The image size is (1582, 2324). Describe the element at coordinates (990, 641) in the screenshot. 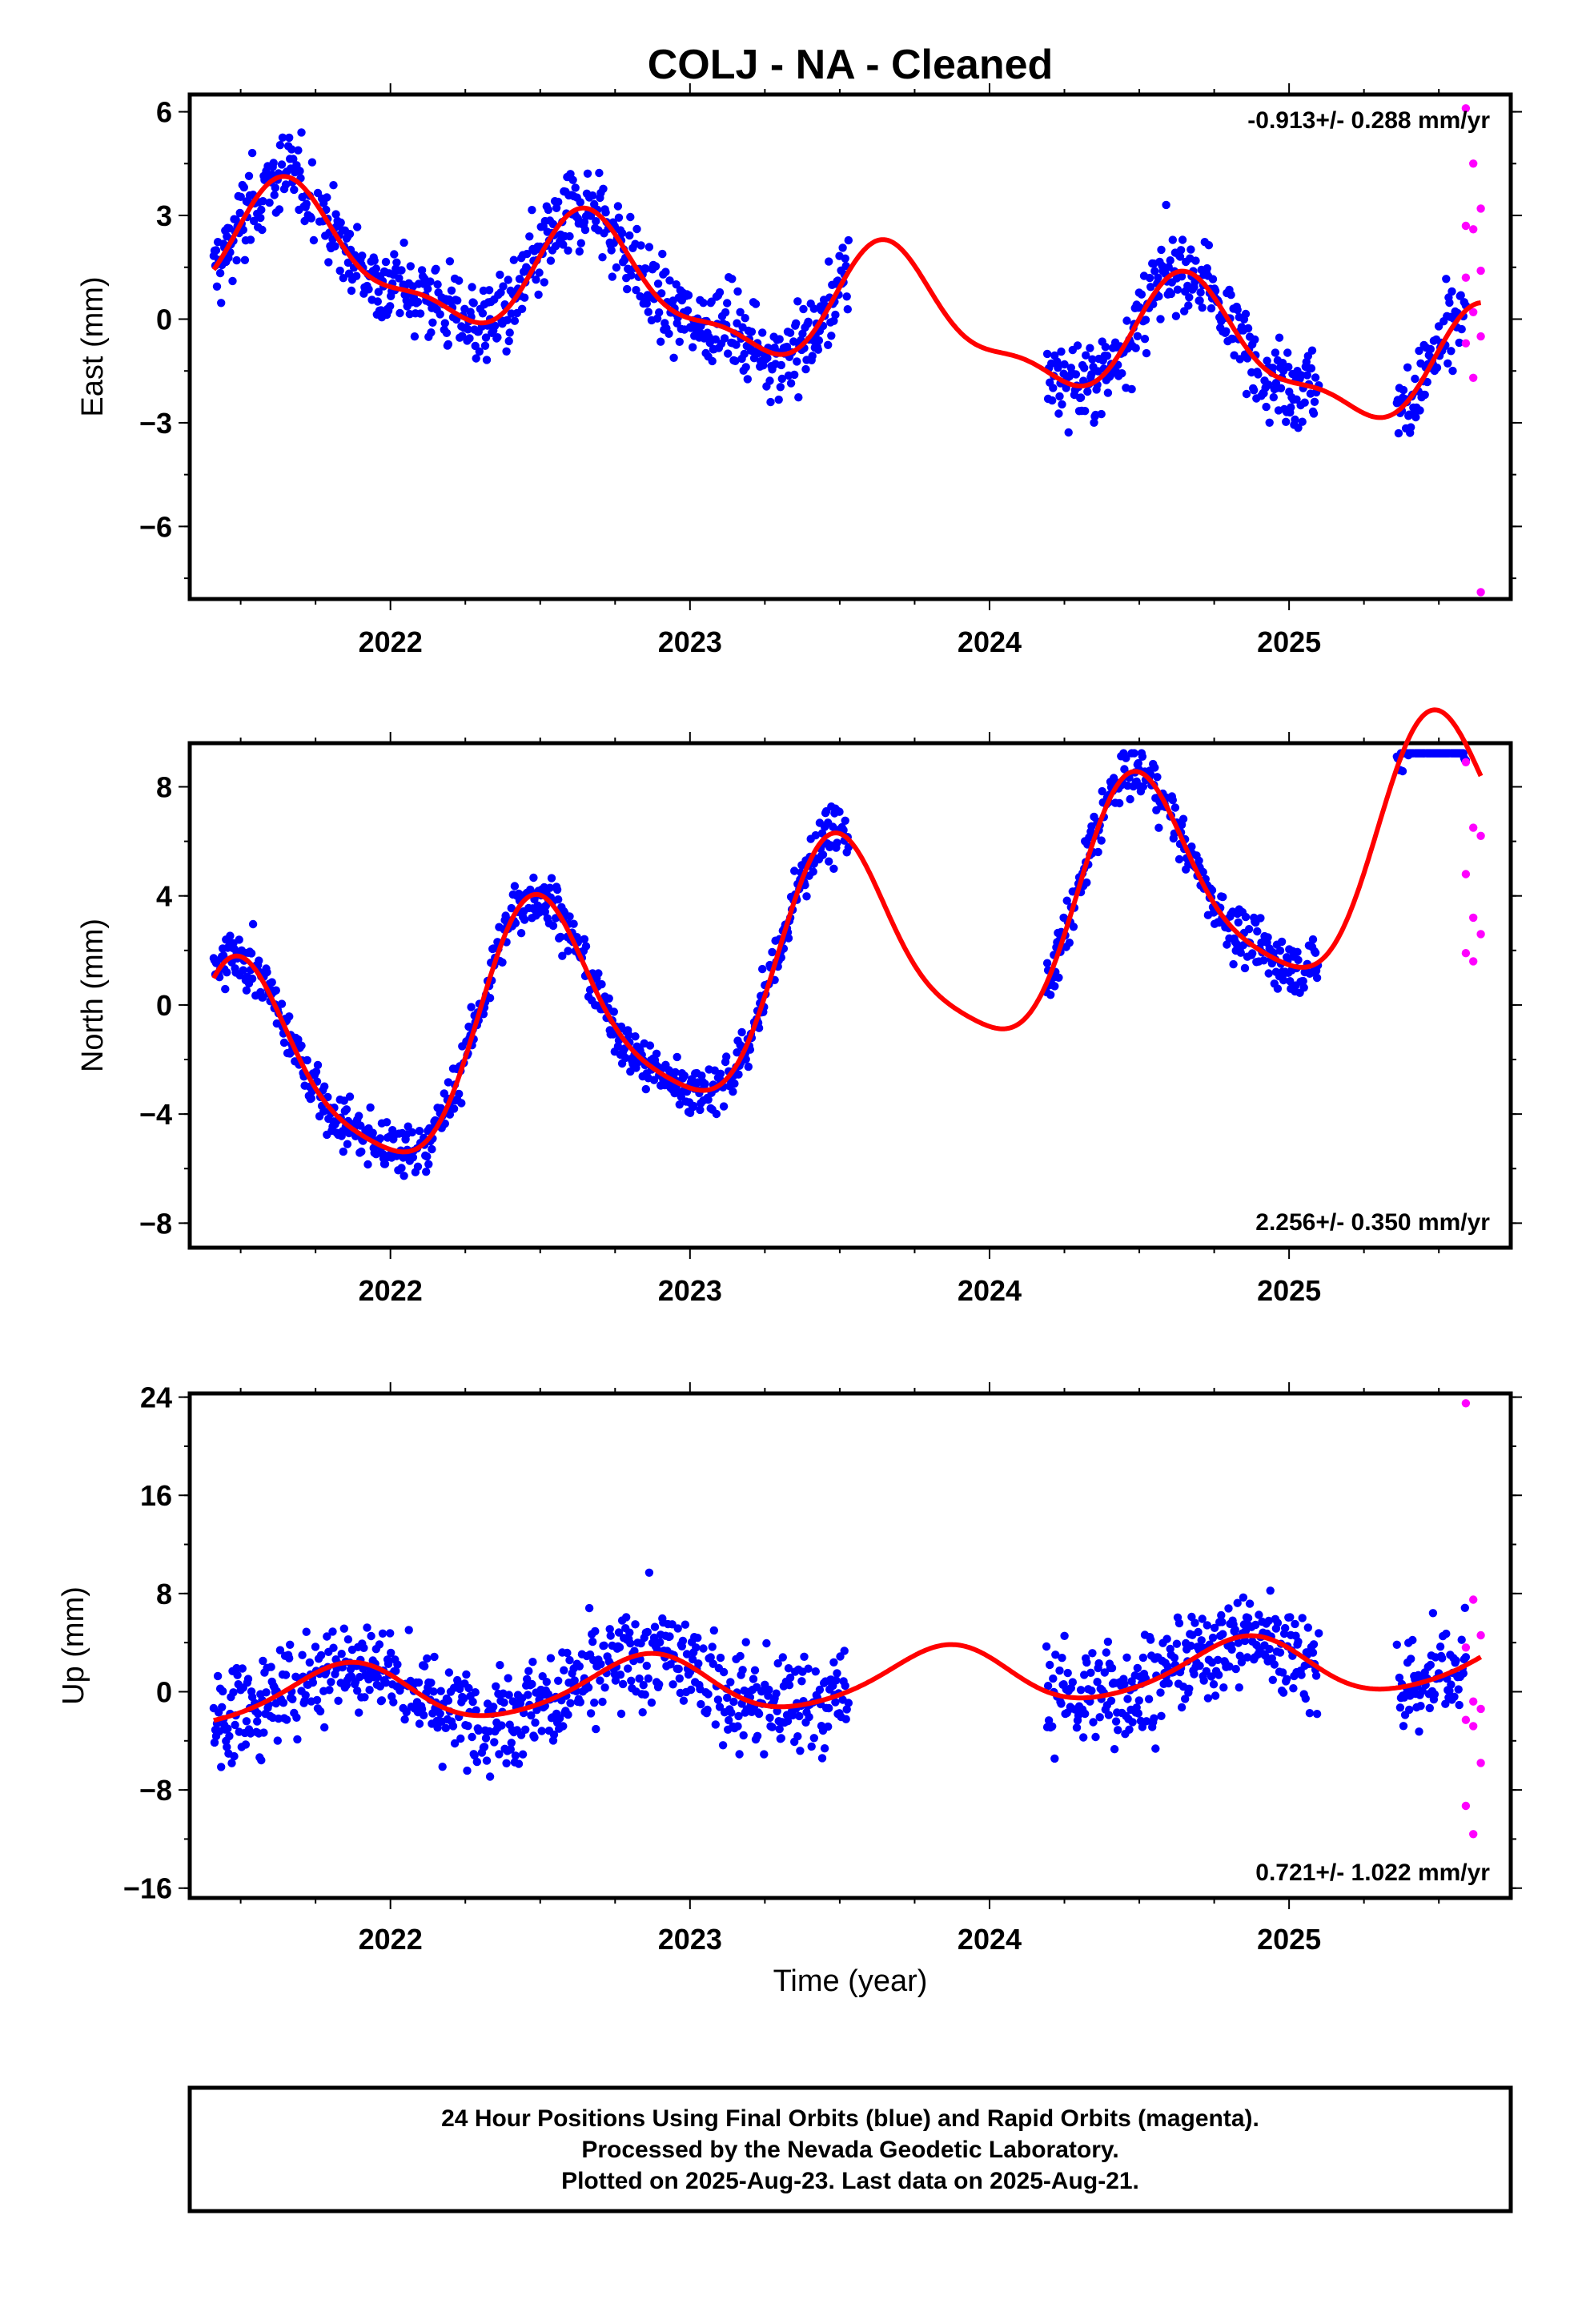

I see `x-tick-label-2024: 2024` at that location.